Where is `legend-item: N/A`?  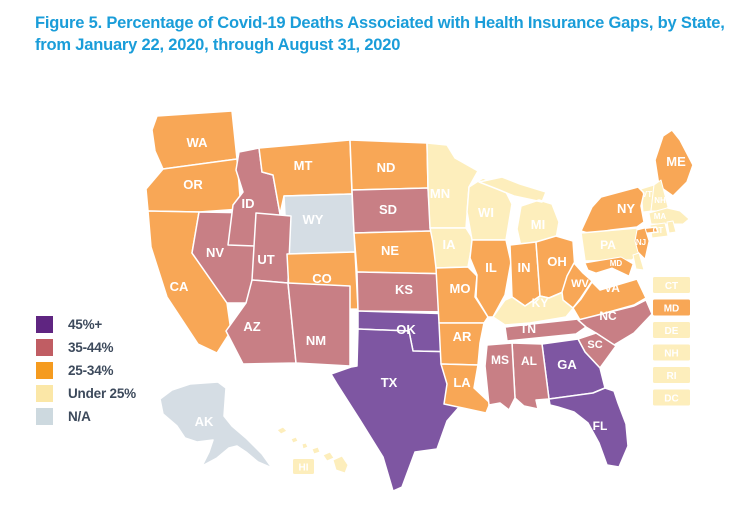 legend-item: N/A is located at coordinates (86, 416).